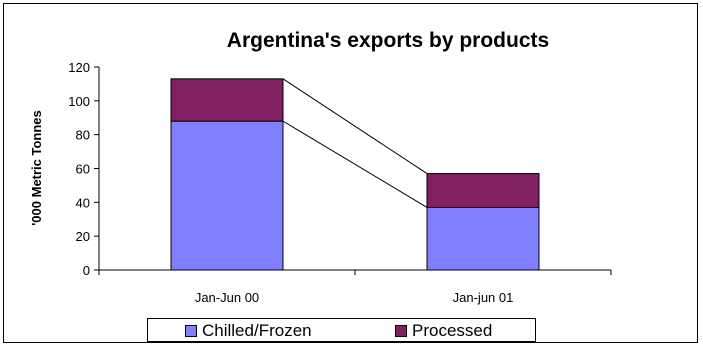 This screenshot has height=349, width=703. I want to click on legend-label-chilled-frozen: Chilled/Frozen, so click(257, 330).